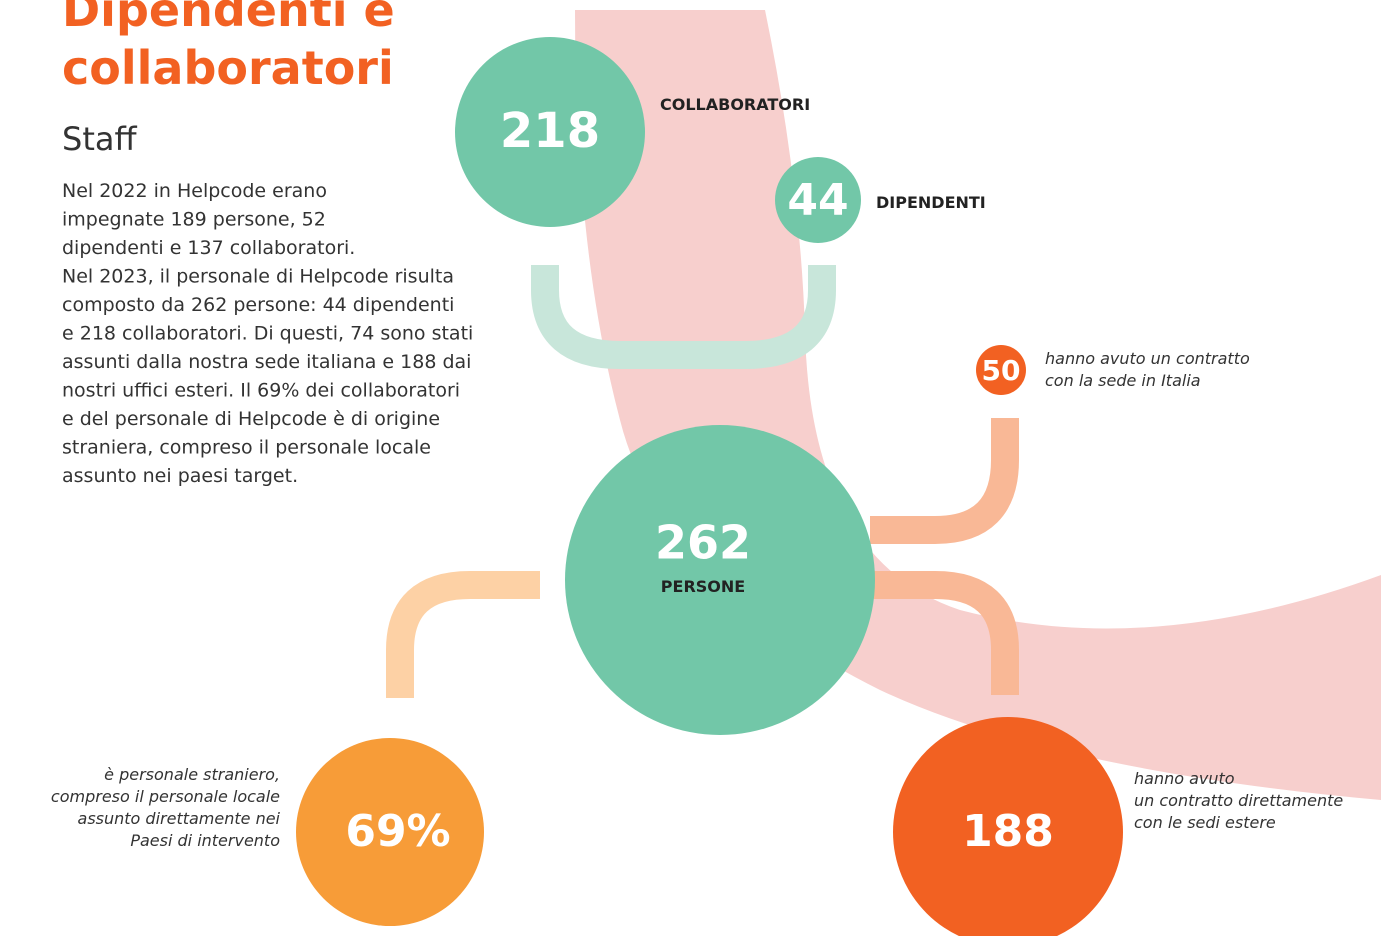  Describe the element at coordinates (703, 543) in the screenshot. I see `node-number: 262` at that location.